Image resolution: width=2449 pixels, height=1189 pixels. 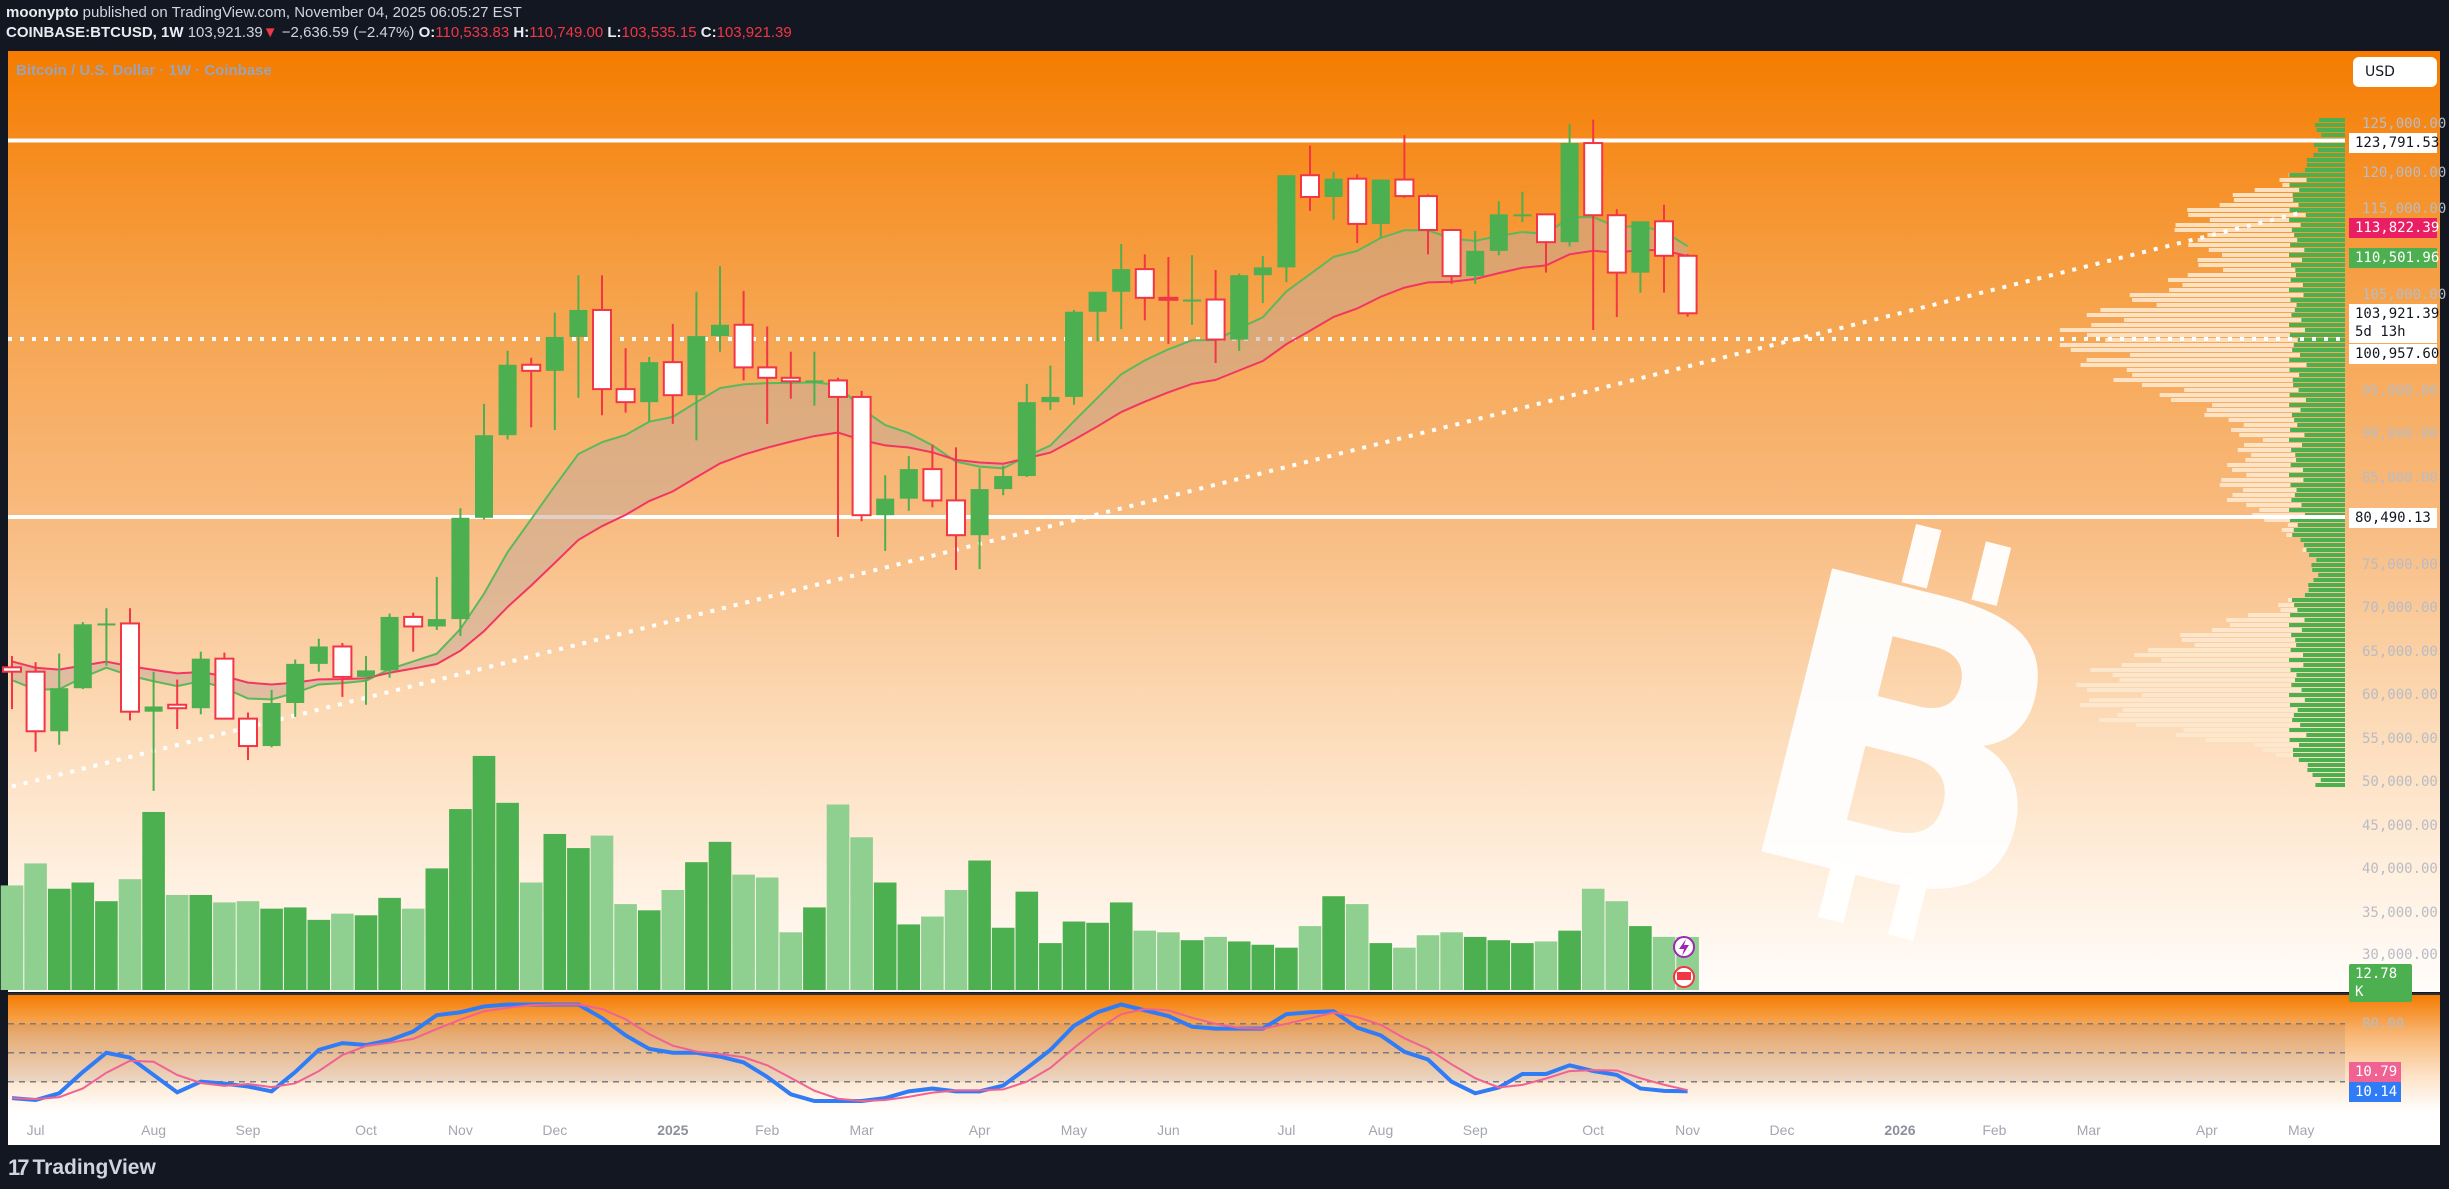 What do you see at coordinates (2394, 258) in the screenshot?
I see `ema-fast-price-label: 110,501.96` at bounding box center [2394, 258].